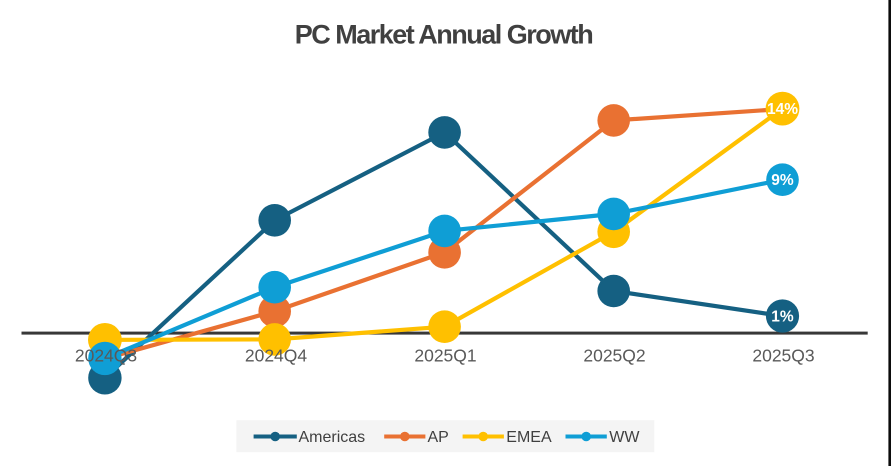 The height and width of the screenshot is (466, 891). Describe the element at coordinates (624, 437) in the screenshot. I see `svg-text: WW` at that location.